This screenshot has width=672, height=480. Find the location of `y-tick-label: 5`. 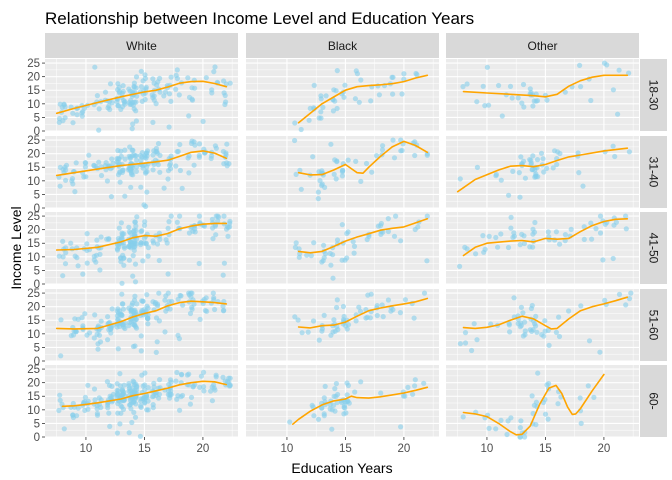

y-tick-label: 5 is located at coordinates (37, 271).